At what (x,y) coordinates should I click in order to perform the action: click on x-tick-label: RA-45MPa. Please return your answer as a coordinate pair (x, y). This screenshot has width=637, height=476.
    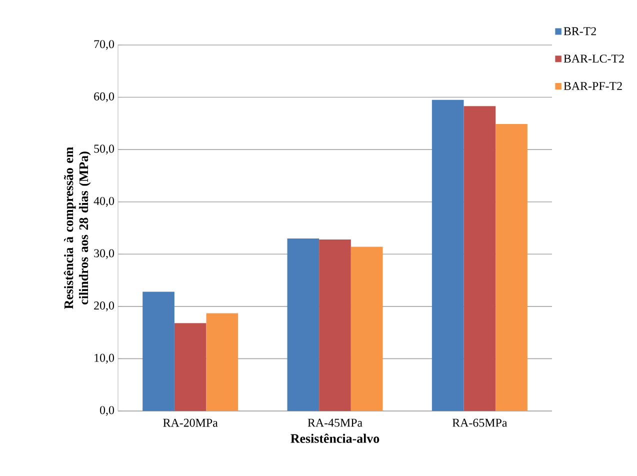
    Looking at the image, I should click on (335, 422).